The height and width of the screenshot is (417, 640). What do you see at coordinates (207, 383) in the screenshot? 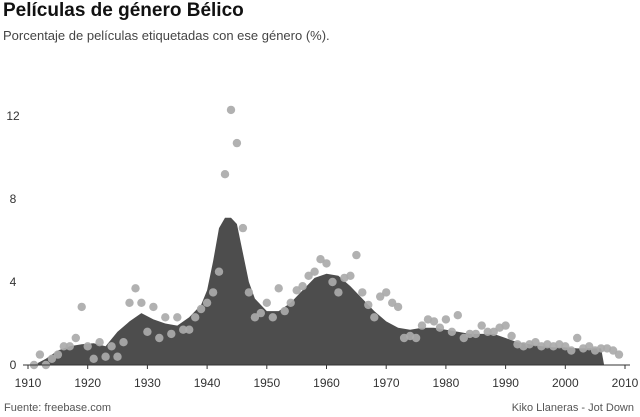
I see `x-tick-label: 1940` at bounding box center [207, 383].